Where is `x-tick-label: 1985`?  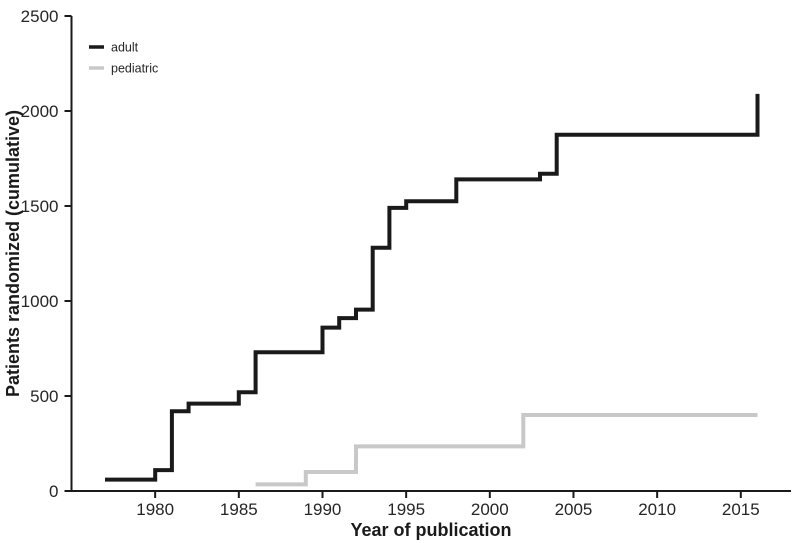 x-tick-label: 1985 is located at coordinates (239, 509).